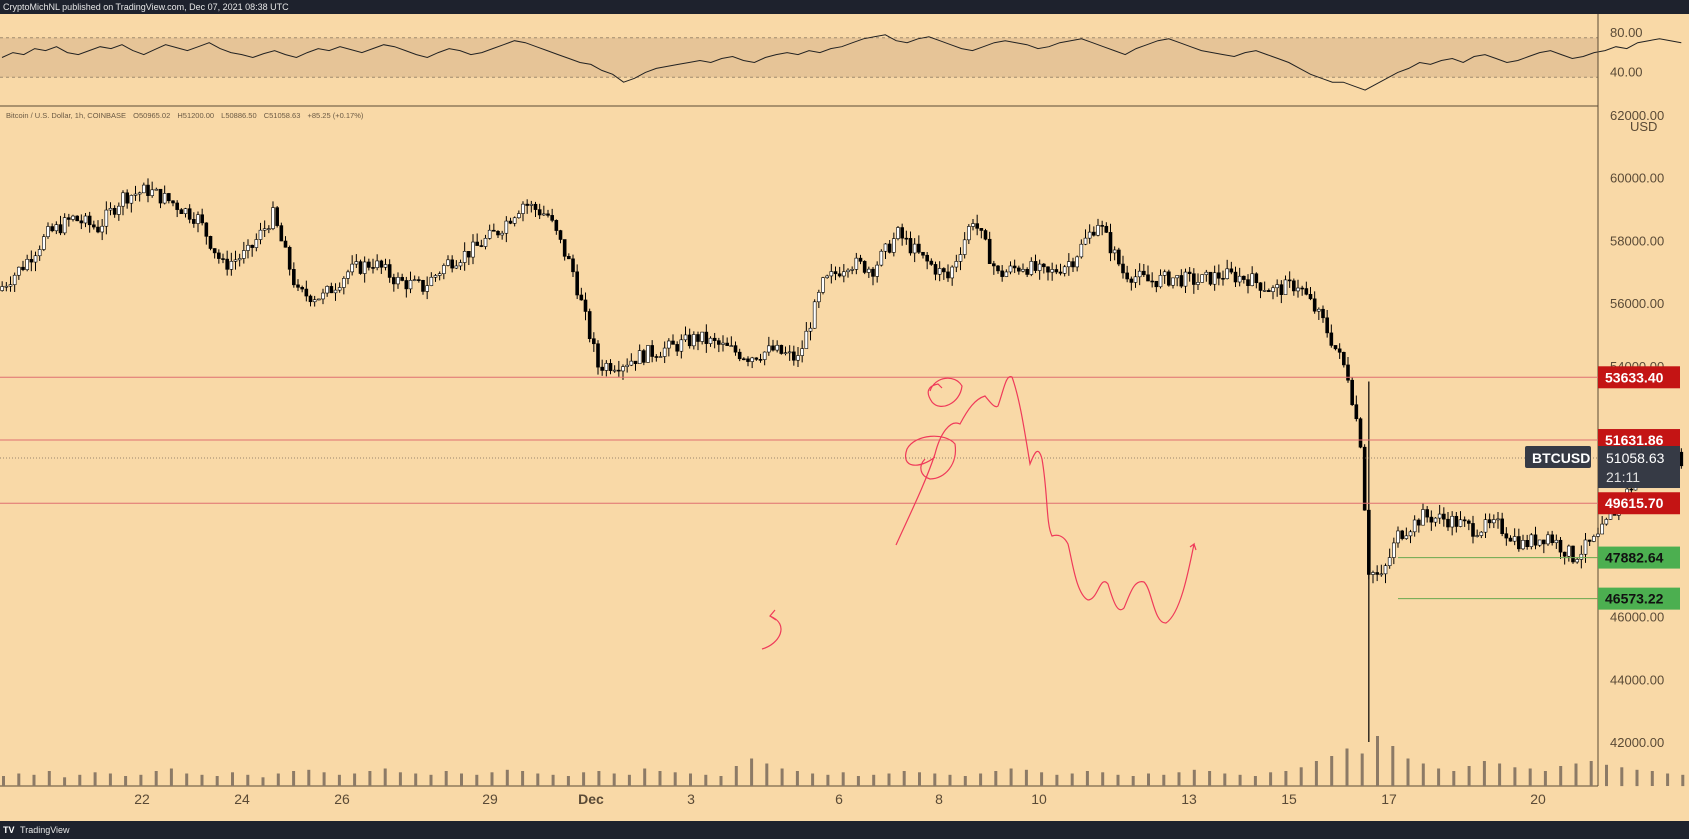 The height and width of the screenshot is (839, 1689). What do you see at coordinates (1634, 503) in the screenshot?
I see `price-level-value: 49615.70` at bounding box center [1634, 503].